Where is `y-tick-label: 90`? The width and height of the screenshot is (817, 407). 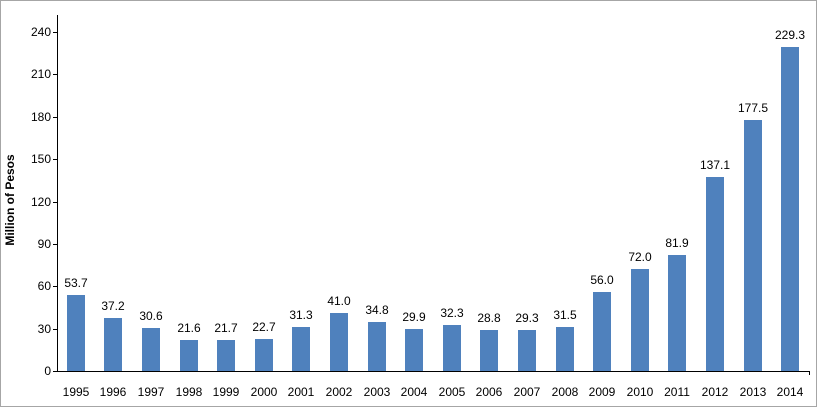
y-tick-label: 90 is located at coordinates (44, 244).